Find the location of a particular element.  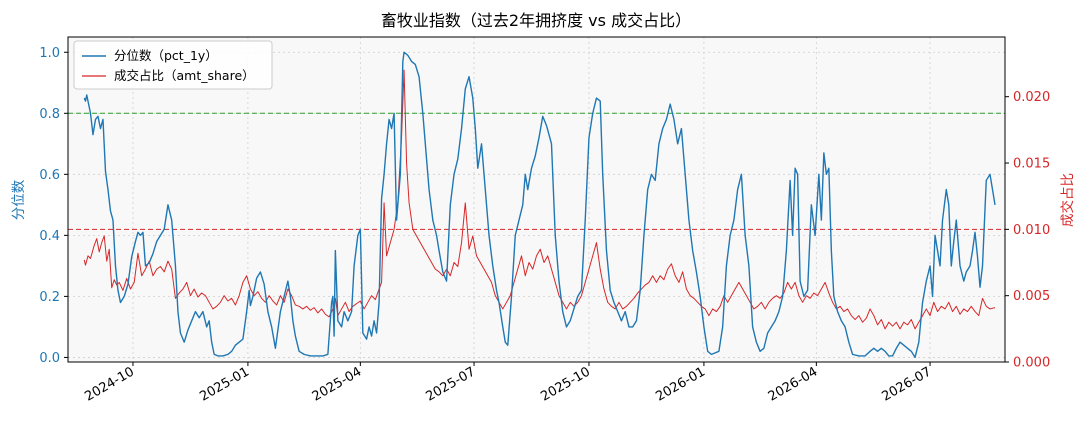

y-axis-left: 0.0 0.2 0.4 0.6 0.8 1.0 is located at coordinates (53, 206).